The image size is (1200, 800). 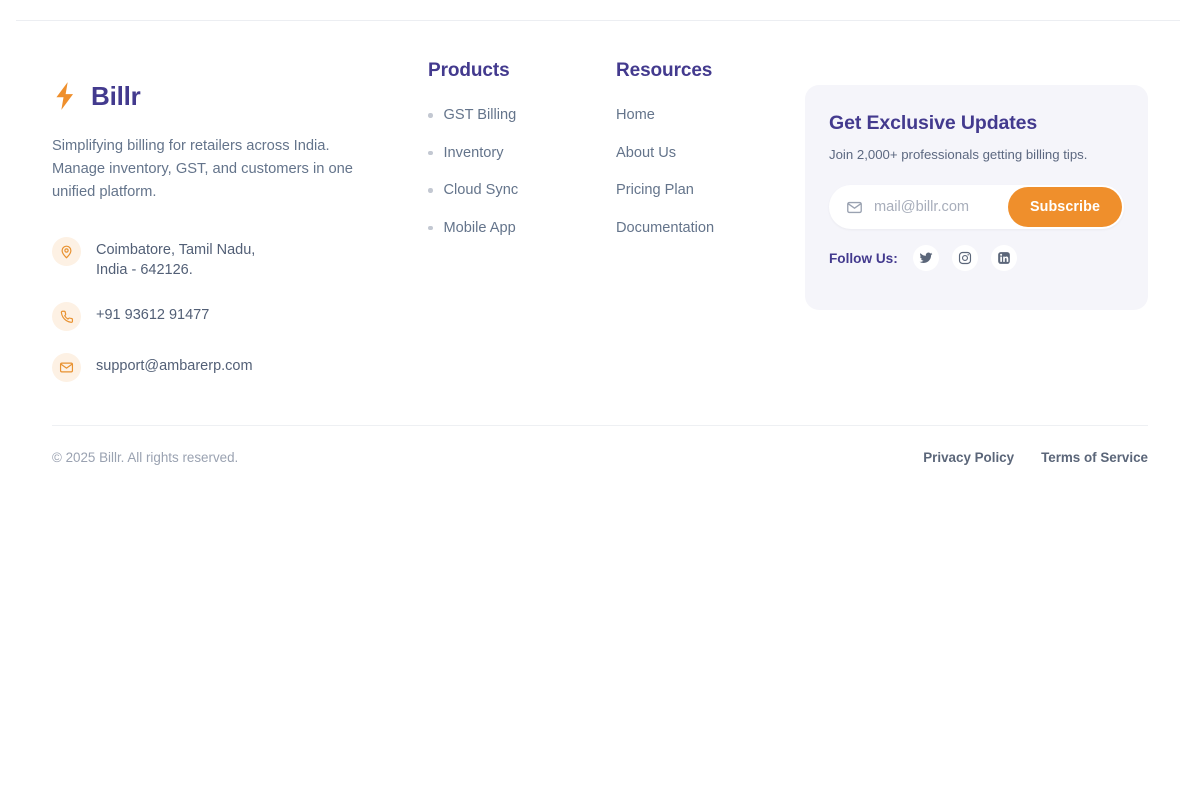 I want to click on footer-link-mobile-app: Mobile App, so click(x=508, y=228).